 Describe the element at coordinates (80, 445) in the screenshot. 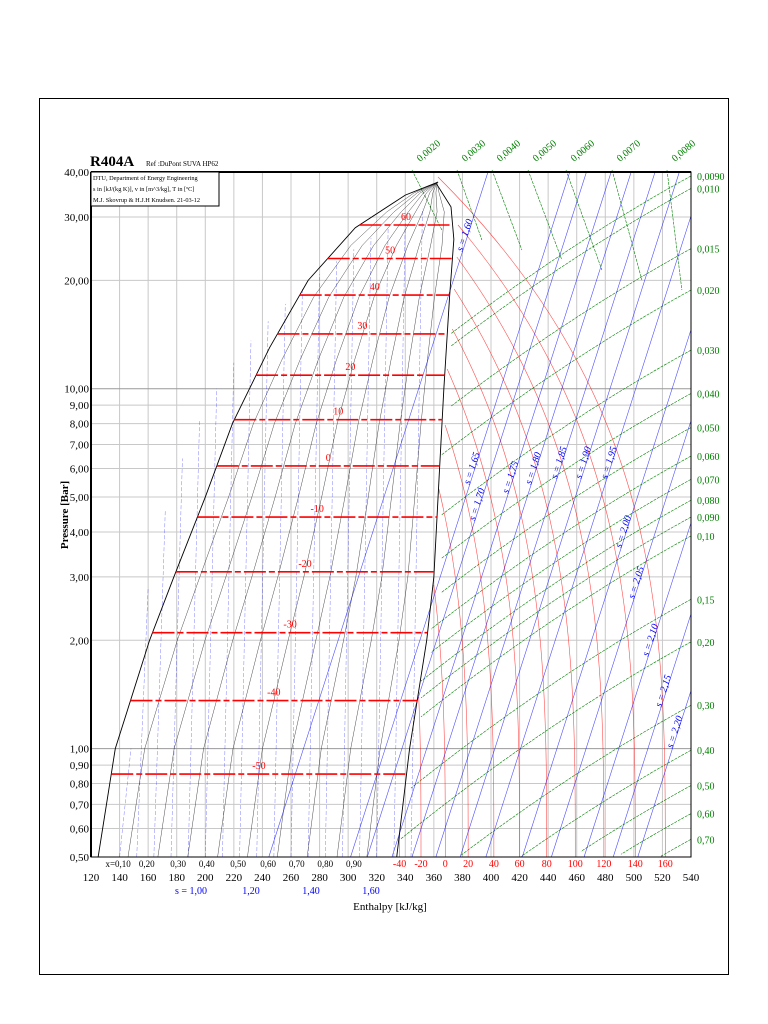

I see `y-tick-label: 7,00` at that location.